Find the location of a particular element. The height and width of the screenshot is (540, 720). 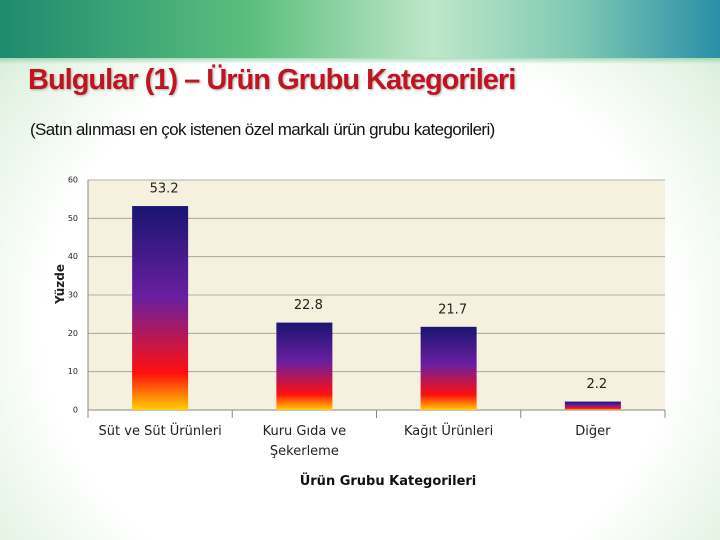

x-axis-title: Ürün Grubu Kategorileri is located at coordinates (388, 481).